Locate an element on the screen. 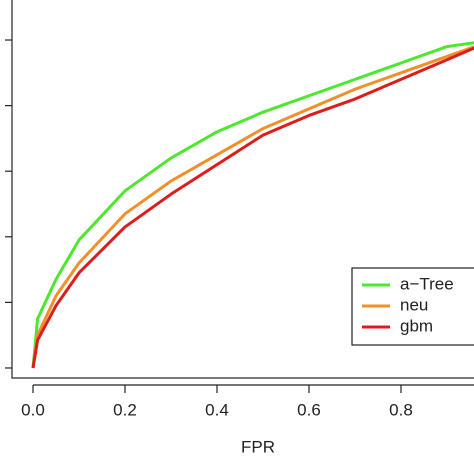 The width and height of the screenshot is (474, 474). x-tick-label: 0.2 is located at coordinates (125, 409).